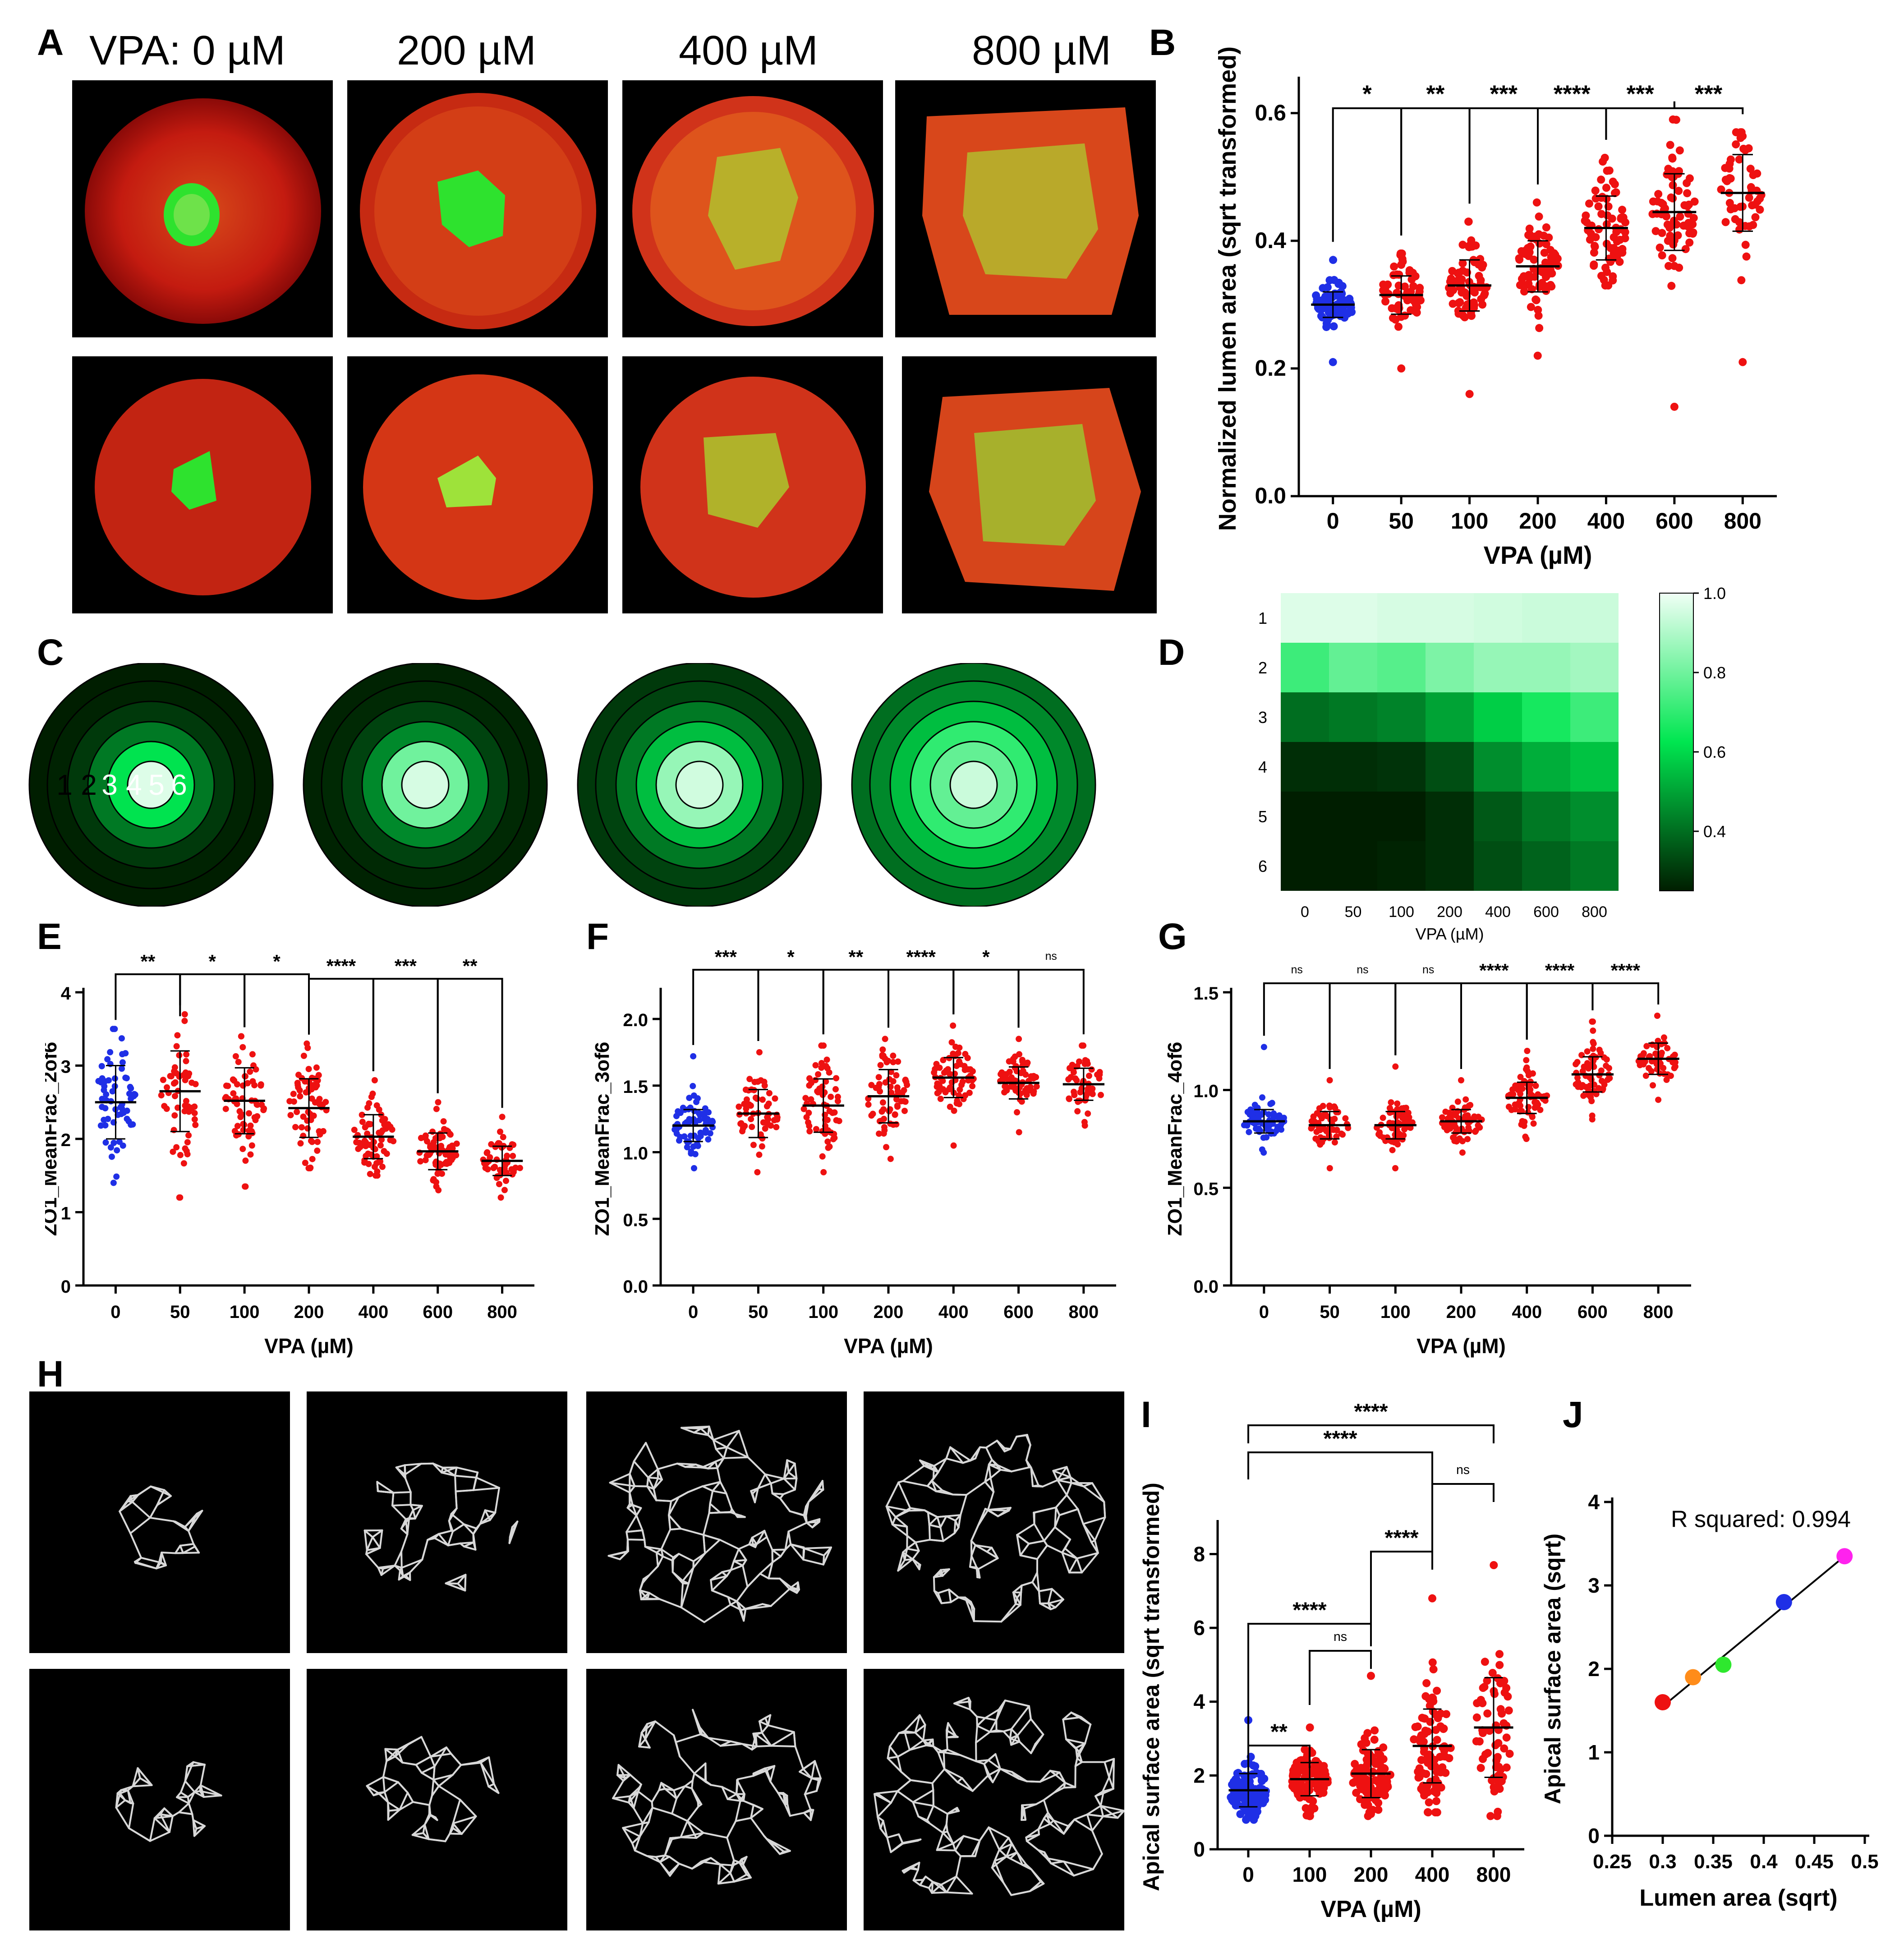 The image size is (1904, 1944). Describe the element at coordinates (1461, 1346) in the screenshot. I see `x-axis-title: VPA (µM)` at that location.